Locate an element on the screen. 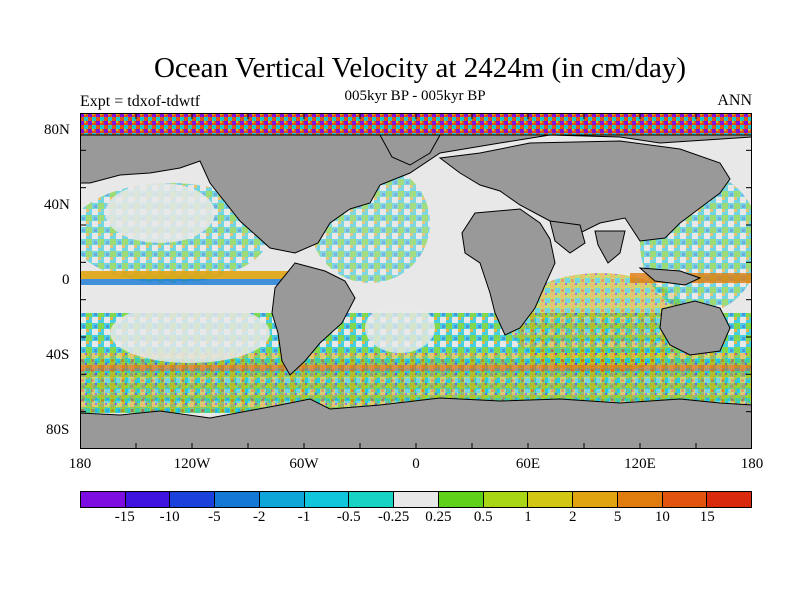 The image size is (800, 600). colorbar-label: -2 is located at coordinates (259, 517).